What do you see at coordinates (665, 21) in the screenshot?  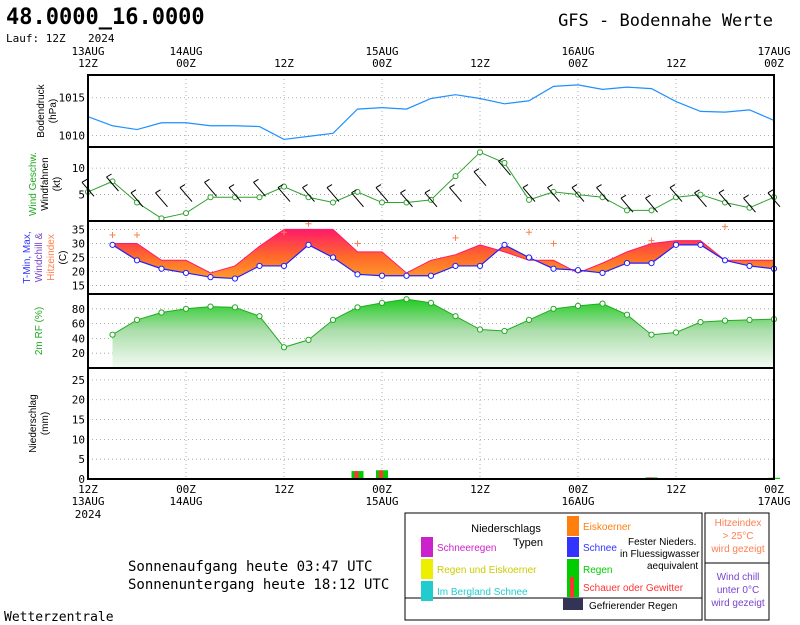 I see `chart-title: GFS - Bodennahe Werte` at bounding box center [665, 21].